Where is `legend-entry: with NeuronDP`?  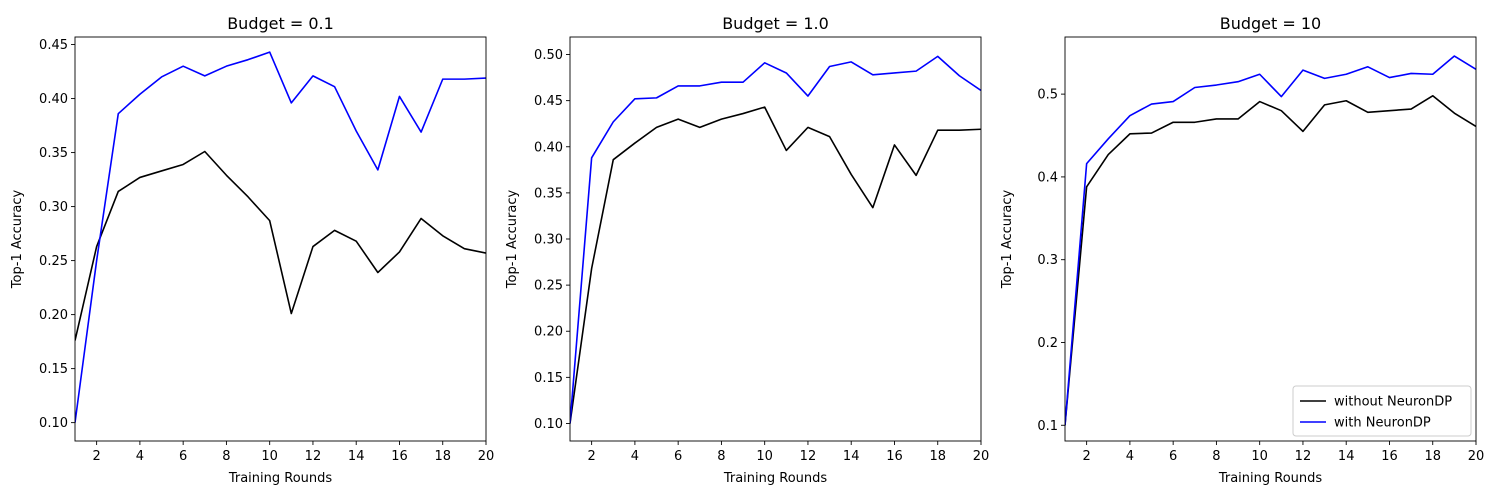 legend-entry: with NeuronDP is located at coordinates (1382, 423).